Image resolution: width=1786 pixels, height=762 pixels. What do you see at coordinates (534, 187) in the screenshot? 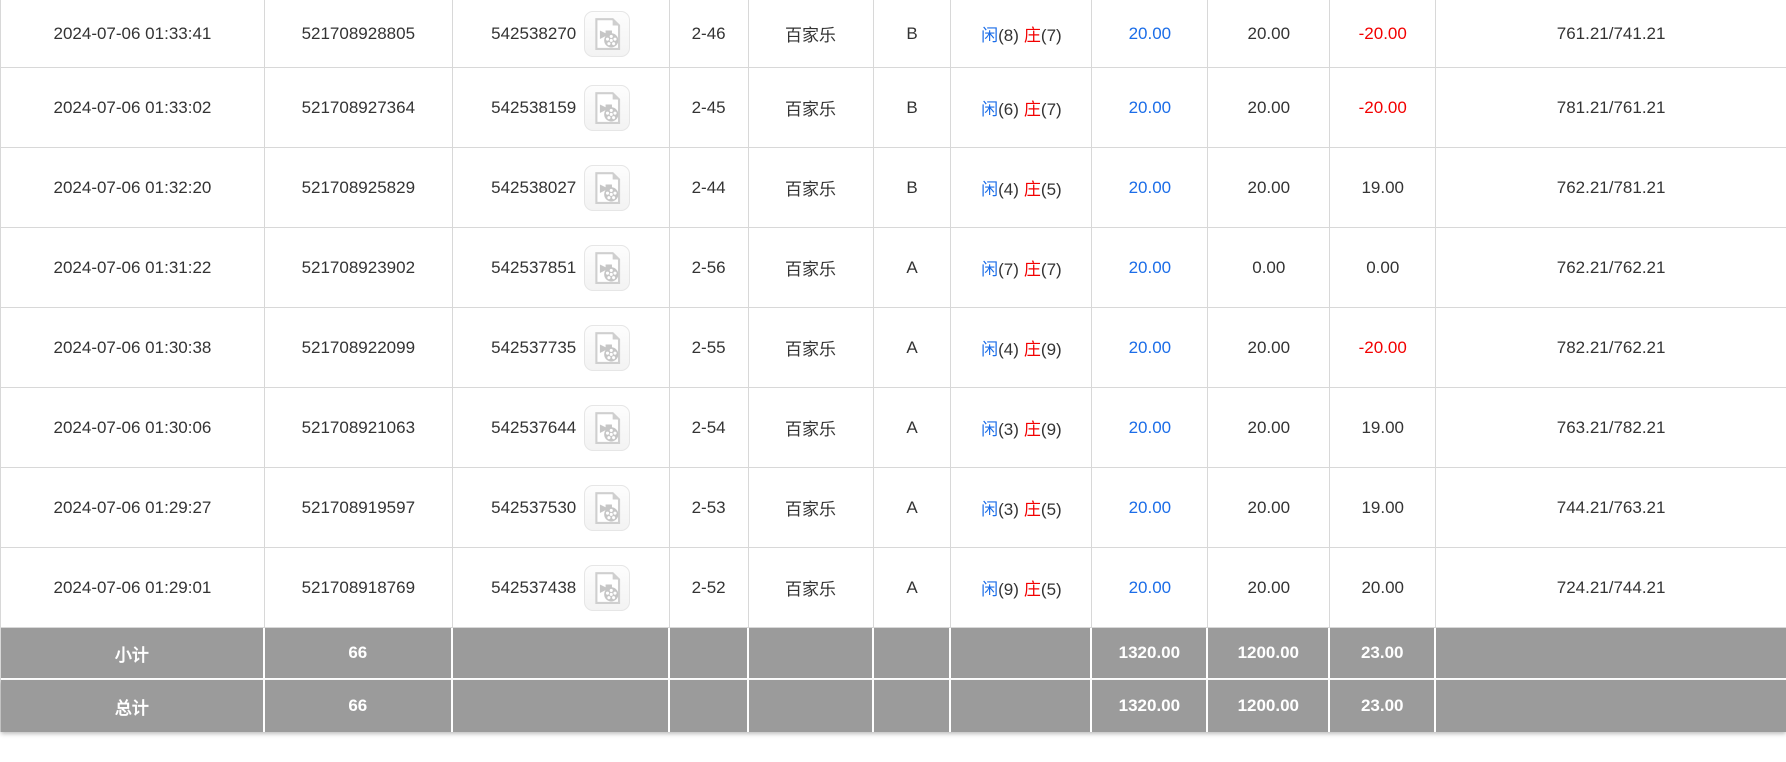
I see `game-no: 542538027` at bounding box center [534, 187].